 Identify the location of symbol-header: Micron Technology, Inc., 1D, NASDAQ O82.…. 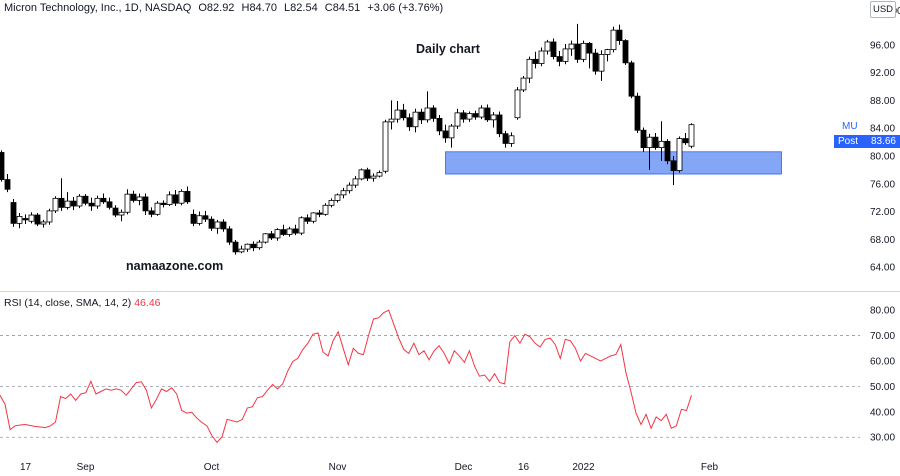
(225, 8).